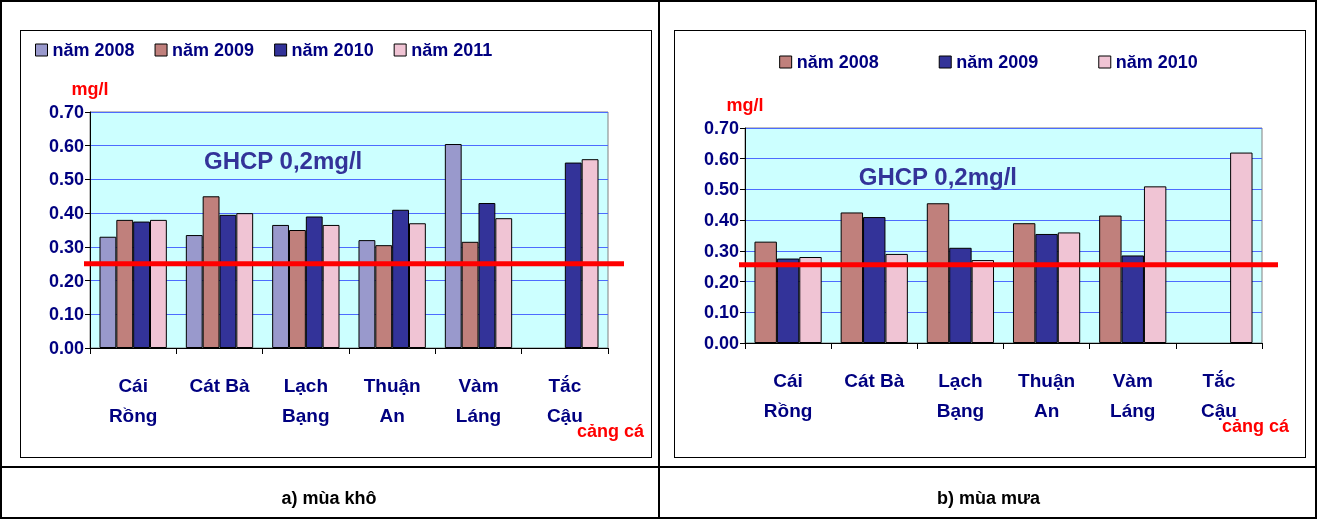 The image size is (1317, 519). I want to click on legend-label: năm 2011, so click(452, 50).